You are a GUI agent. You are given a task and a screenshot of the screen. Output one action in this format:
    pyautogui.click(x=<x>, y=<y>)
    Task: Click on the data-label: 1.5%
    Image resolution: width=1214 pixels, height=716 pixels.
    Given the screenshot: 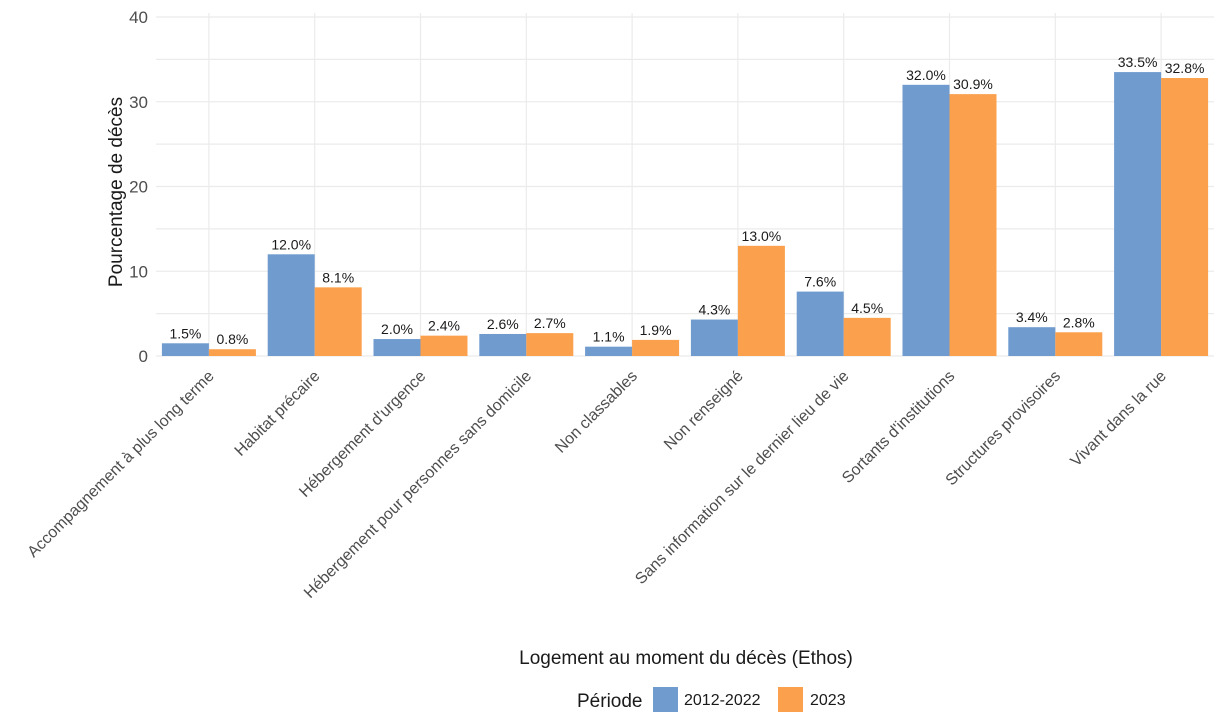 What is the action you would take?
    pyautogui.click(x=185, y=333)
    